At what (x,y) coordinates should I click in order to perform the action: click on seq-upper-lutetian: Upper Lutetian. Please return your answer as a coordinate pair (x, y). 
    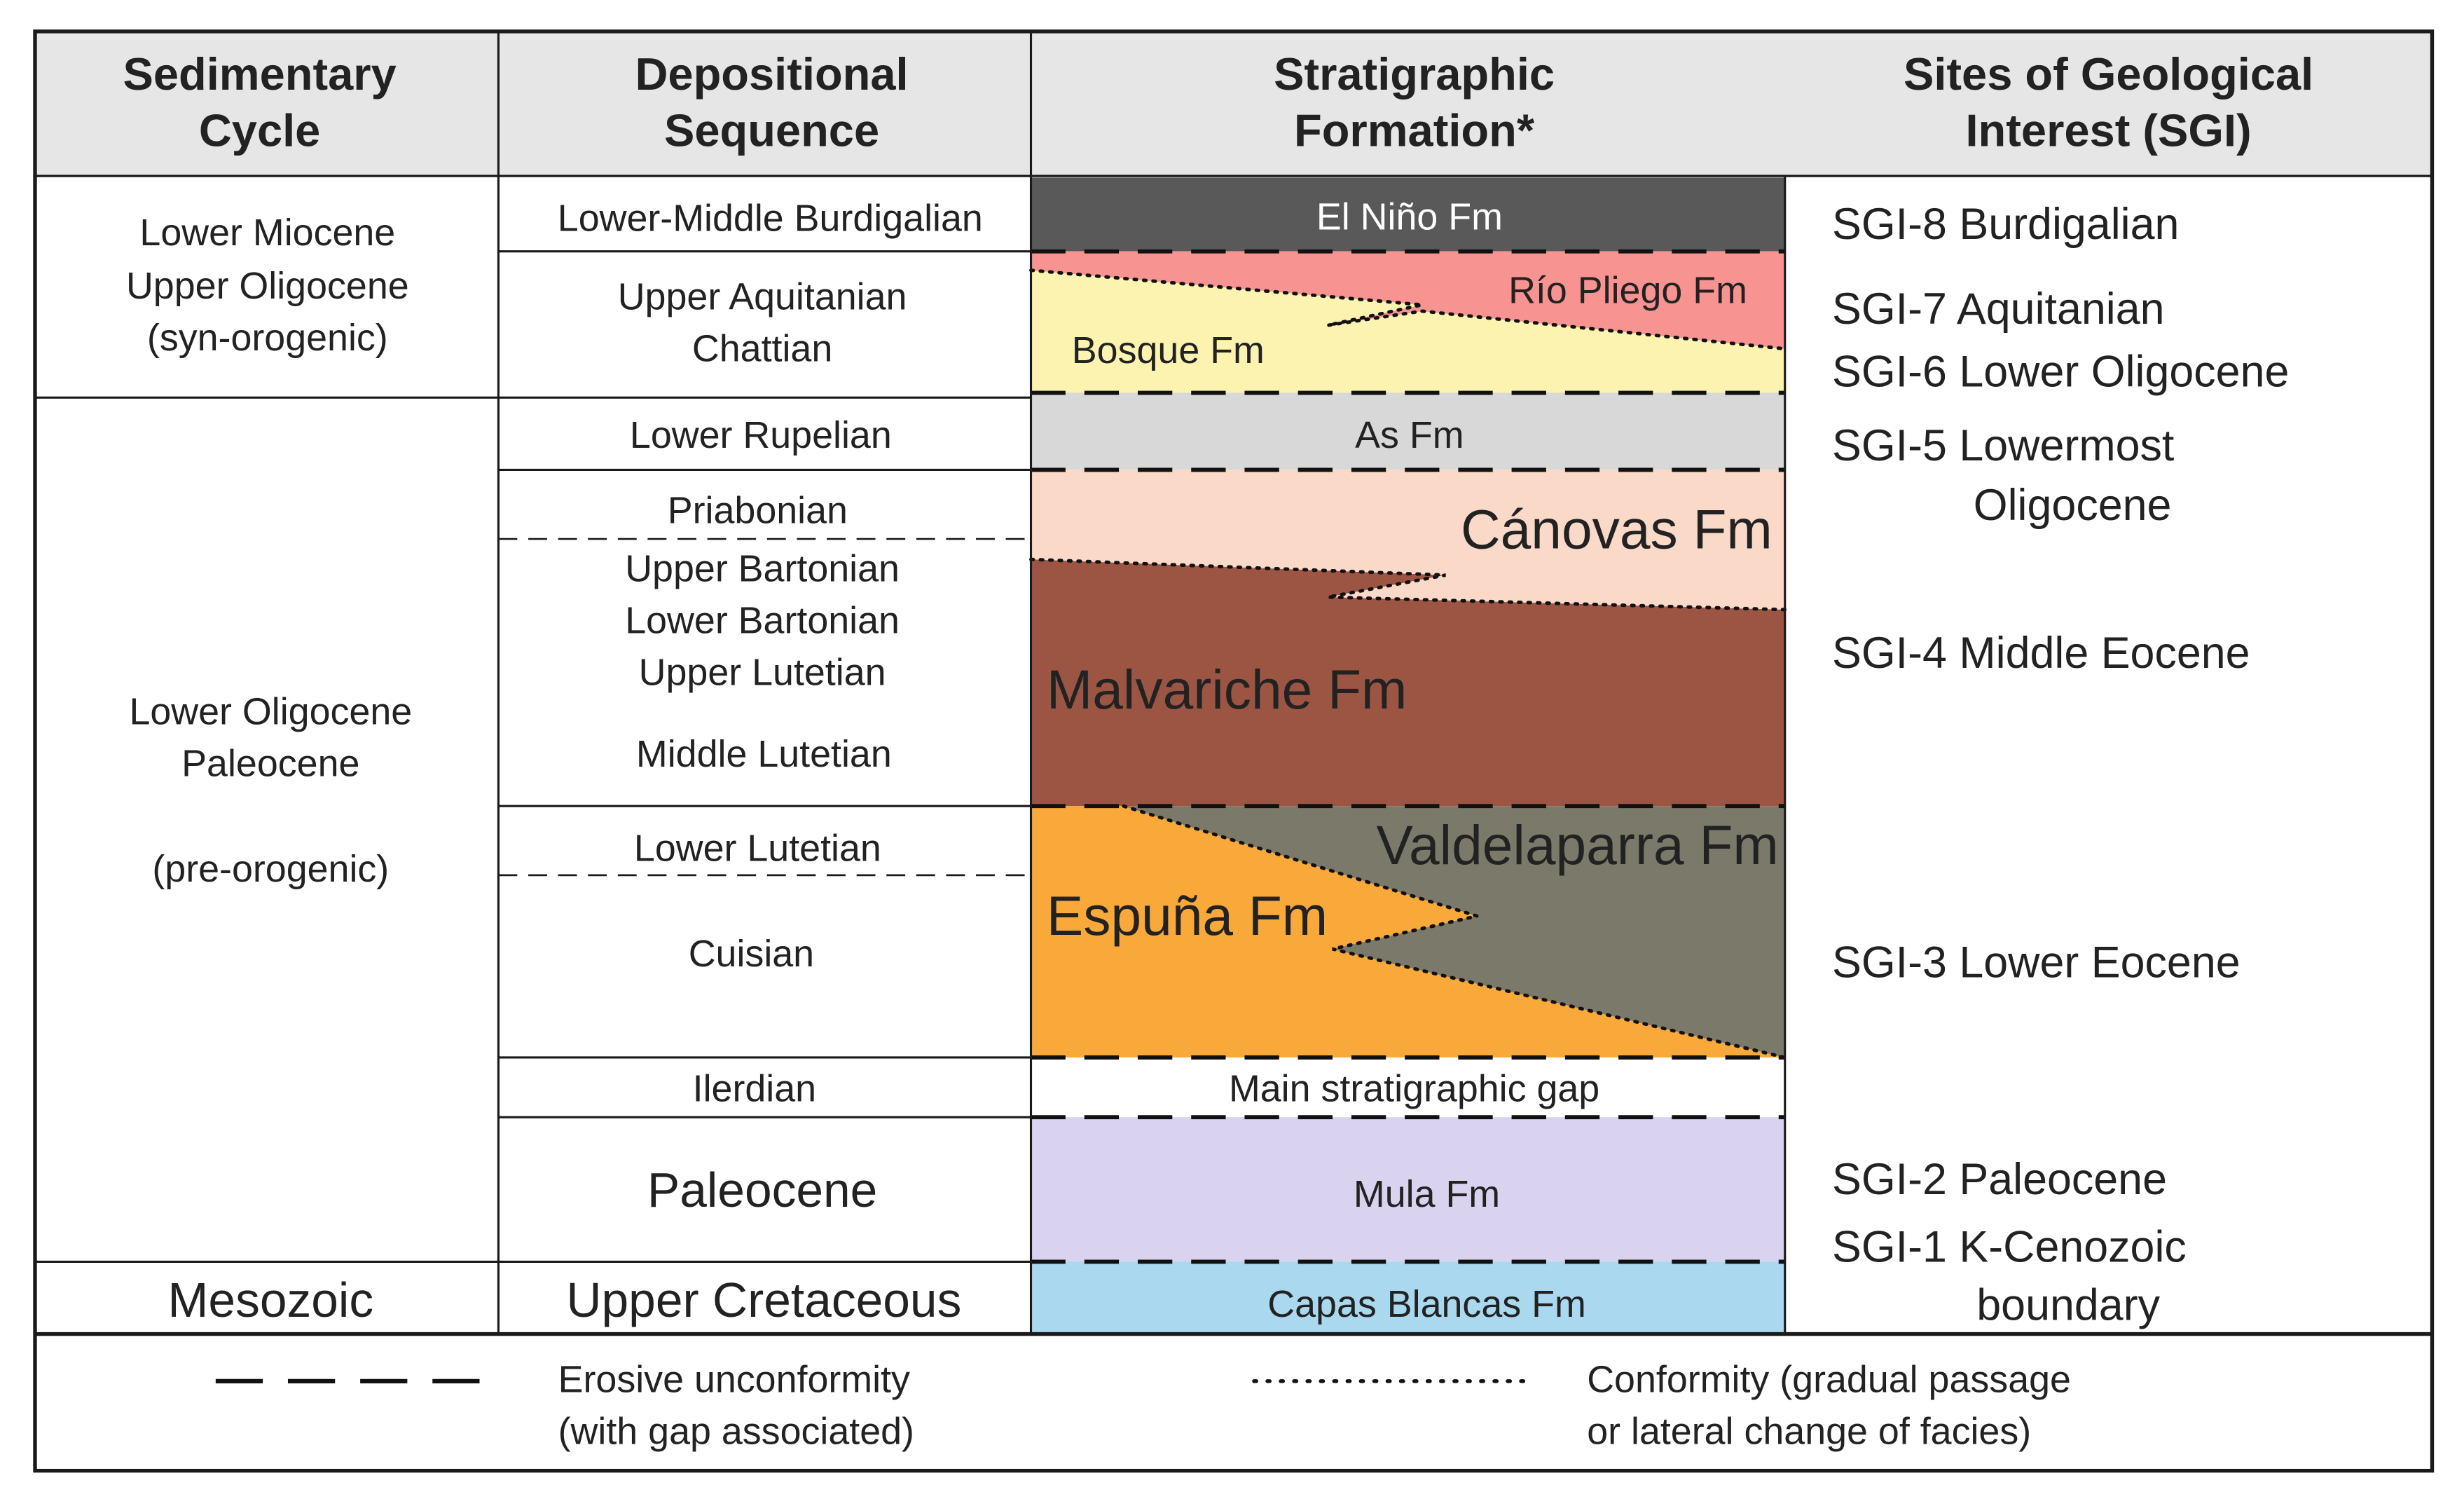
    Looking at the image, I should click on (762, 673).